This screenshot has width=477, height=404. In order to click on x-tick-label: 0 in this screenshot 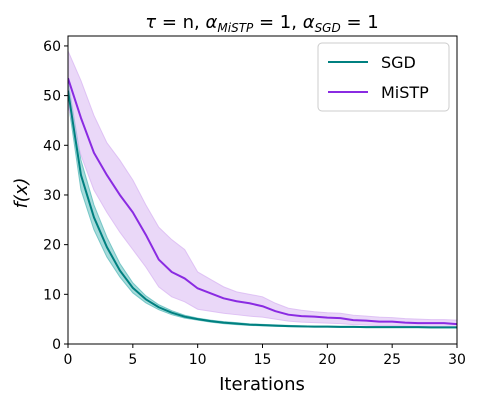, I will do `click(68, 360)`.